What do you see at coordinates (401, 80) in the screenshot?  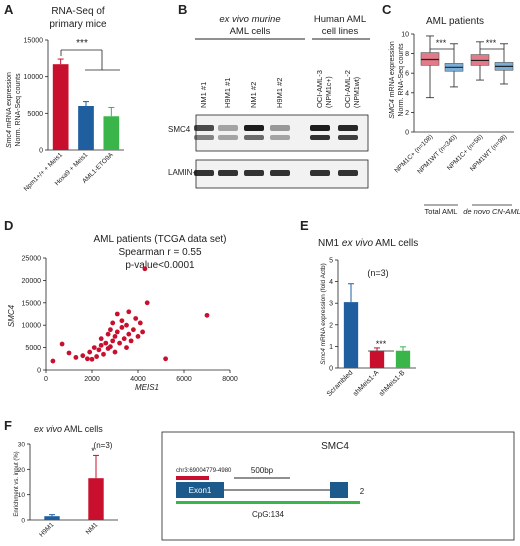 I see `panel-c-ylabel-2: Norm. RNA-Seq counts` at bounding box center [401, 80].